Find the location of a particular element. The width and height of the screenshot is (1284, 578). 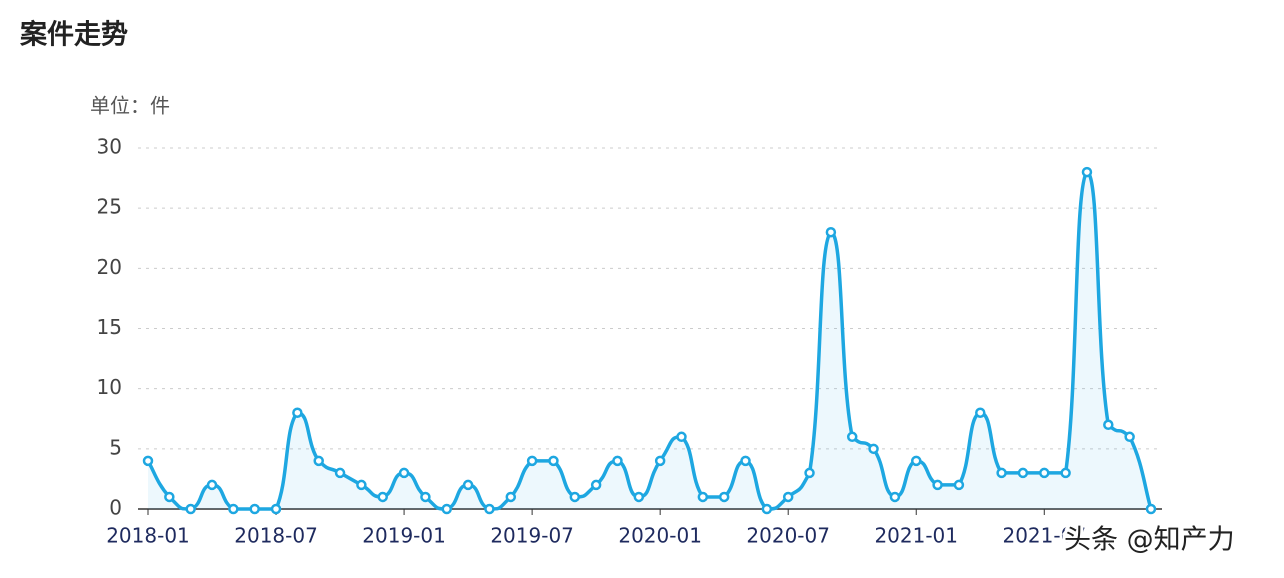

x-tick-label: 2019-07 is located at coordinates (532, 536).